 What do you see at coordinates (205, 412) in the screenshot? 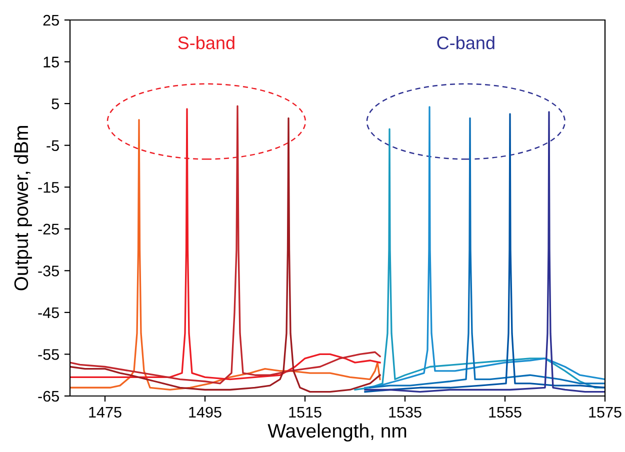
I see `x-tick-label: 1495` at bounding box center [205, 412].